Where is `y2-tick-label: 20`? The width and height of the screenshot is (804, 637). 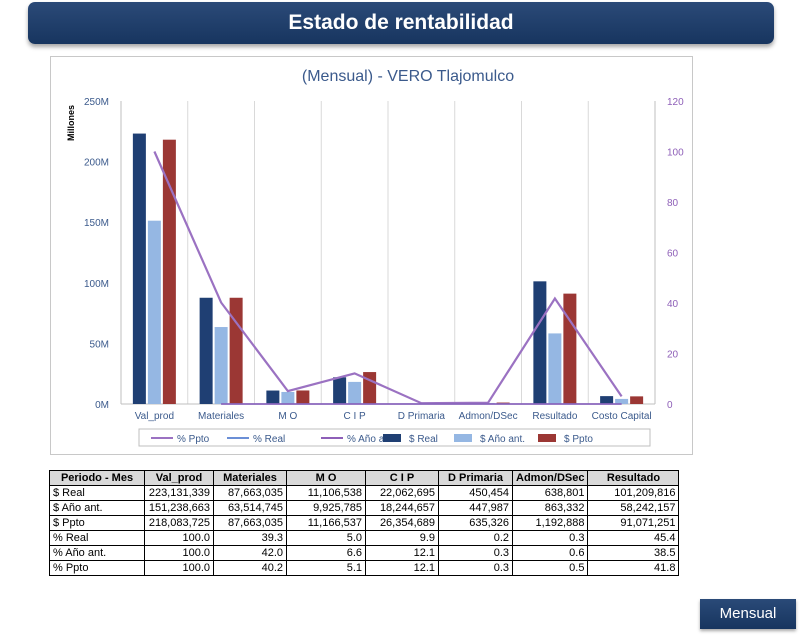
y2-tick-label: 20 is located at coordinates (673, 355).